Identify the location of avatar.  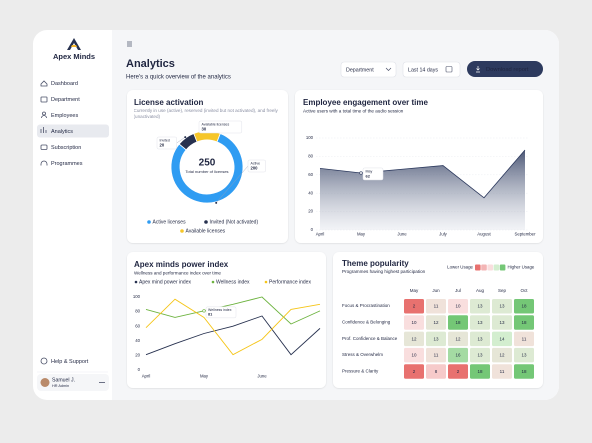
(45, 382).